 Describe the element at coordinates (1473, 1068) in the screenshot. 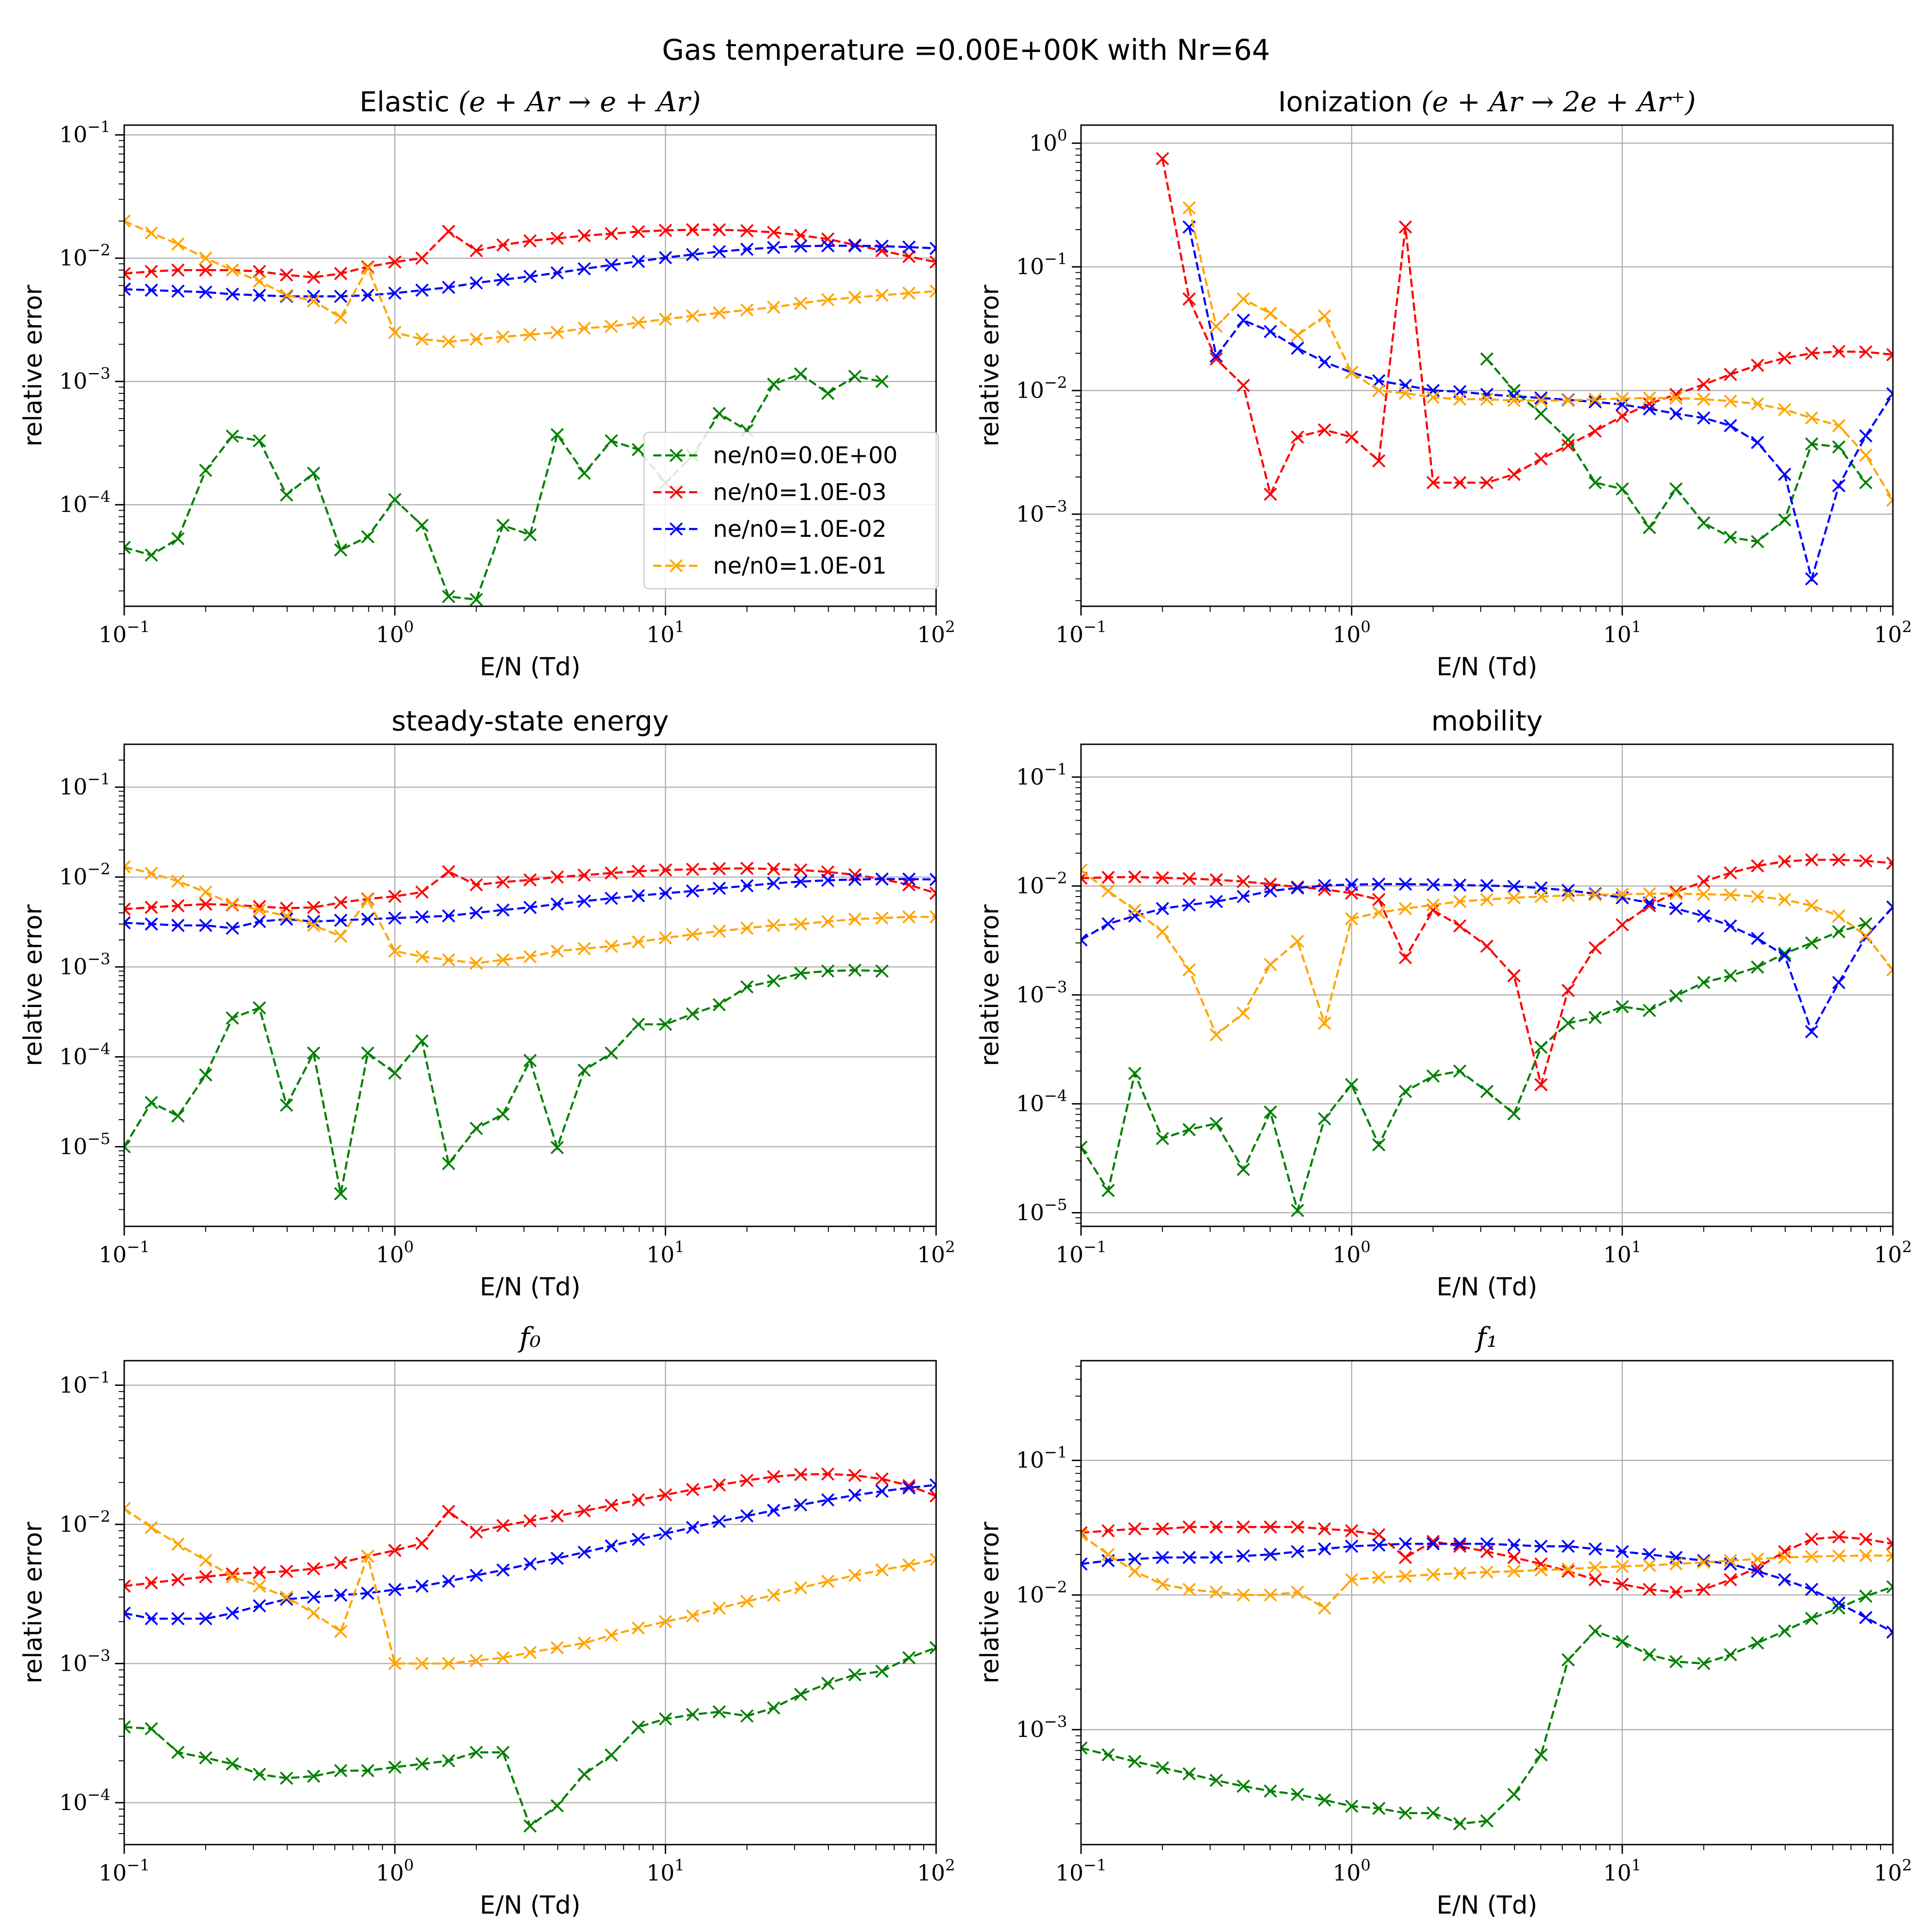

I see `series-line` at that location.